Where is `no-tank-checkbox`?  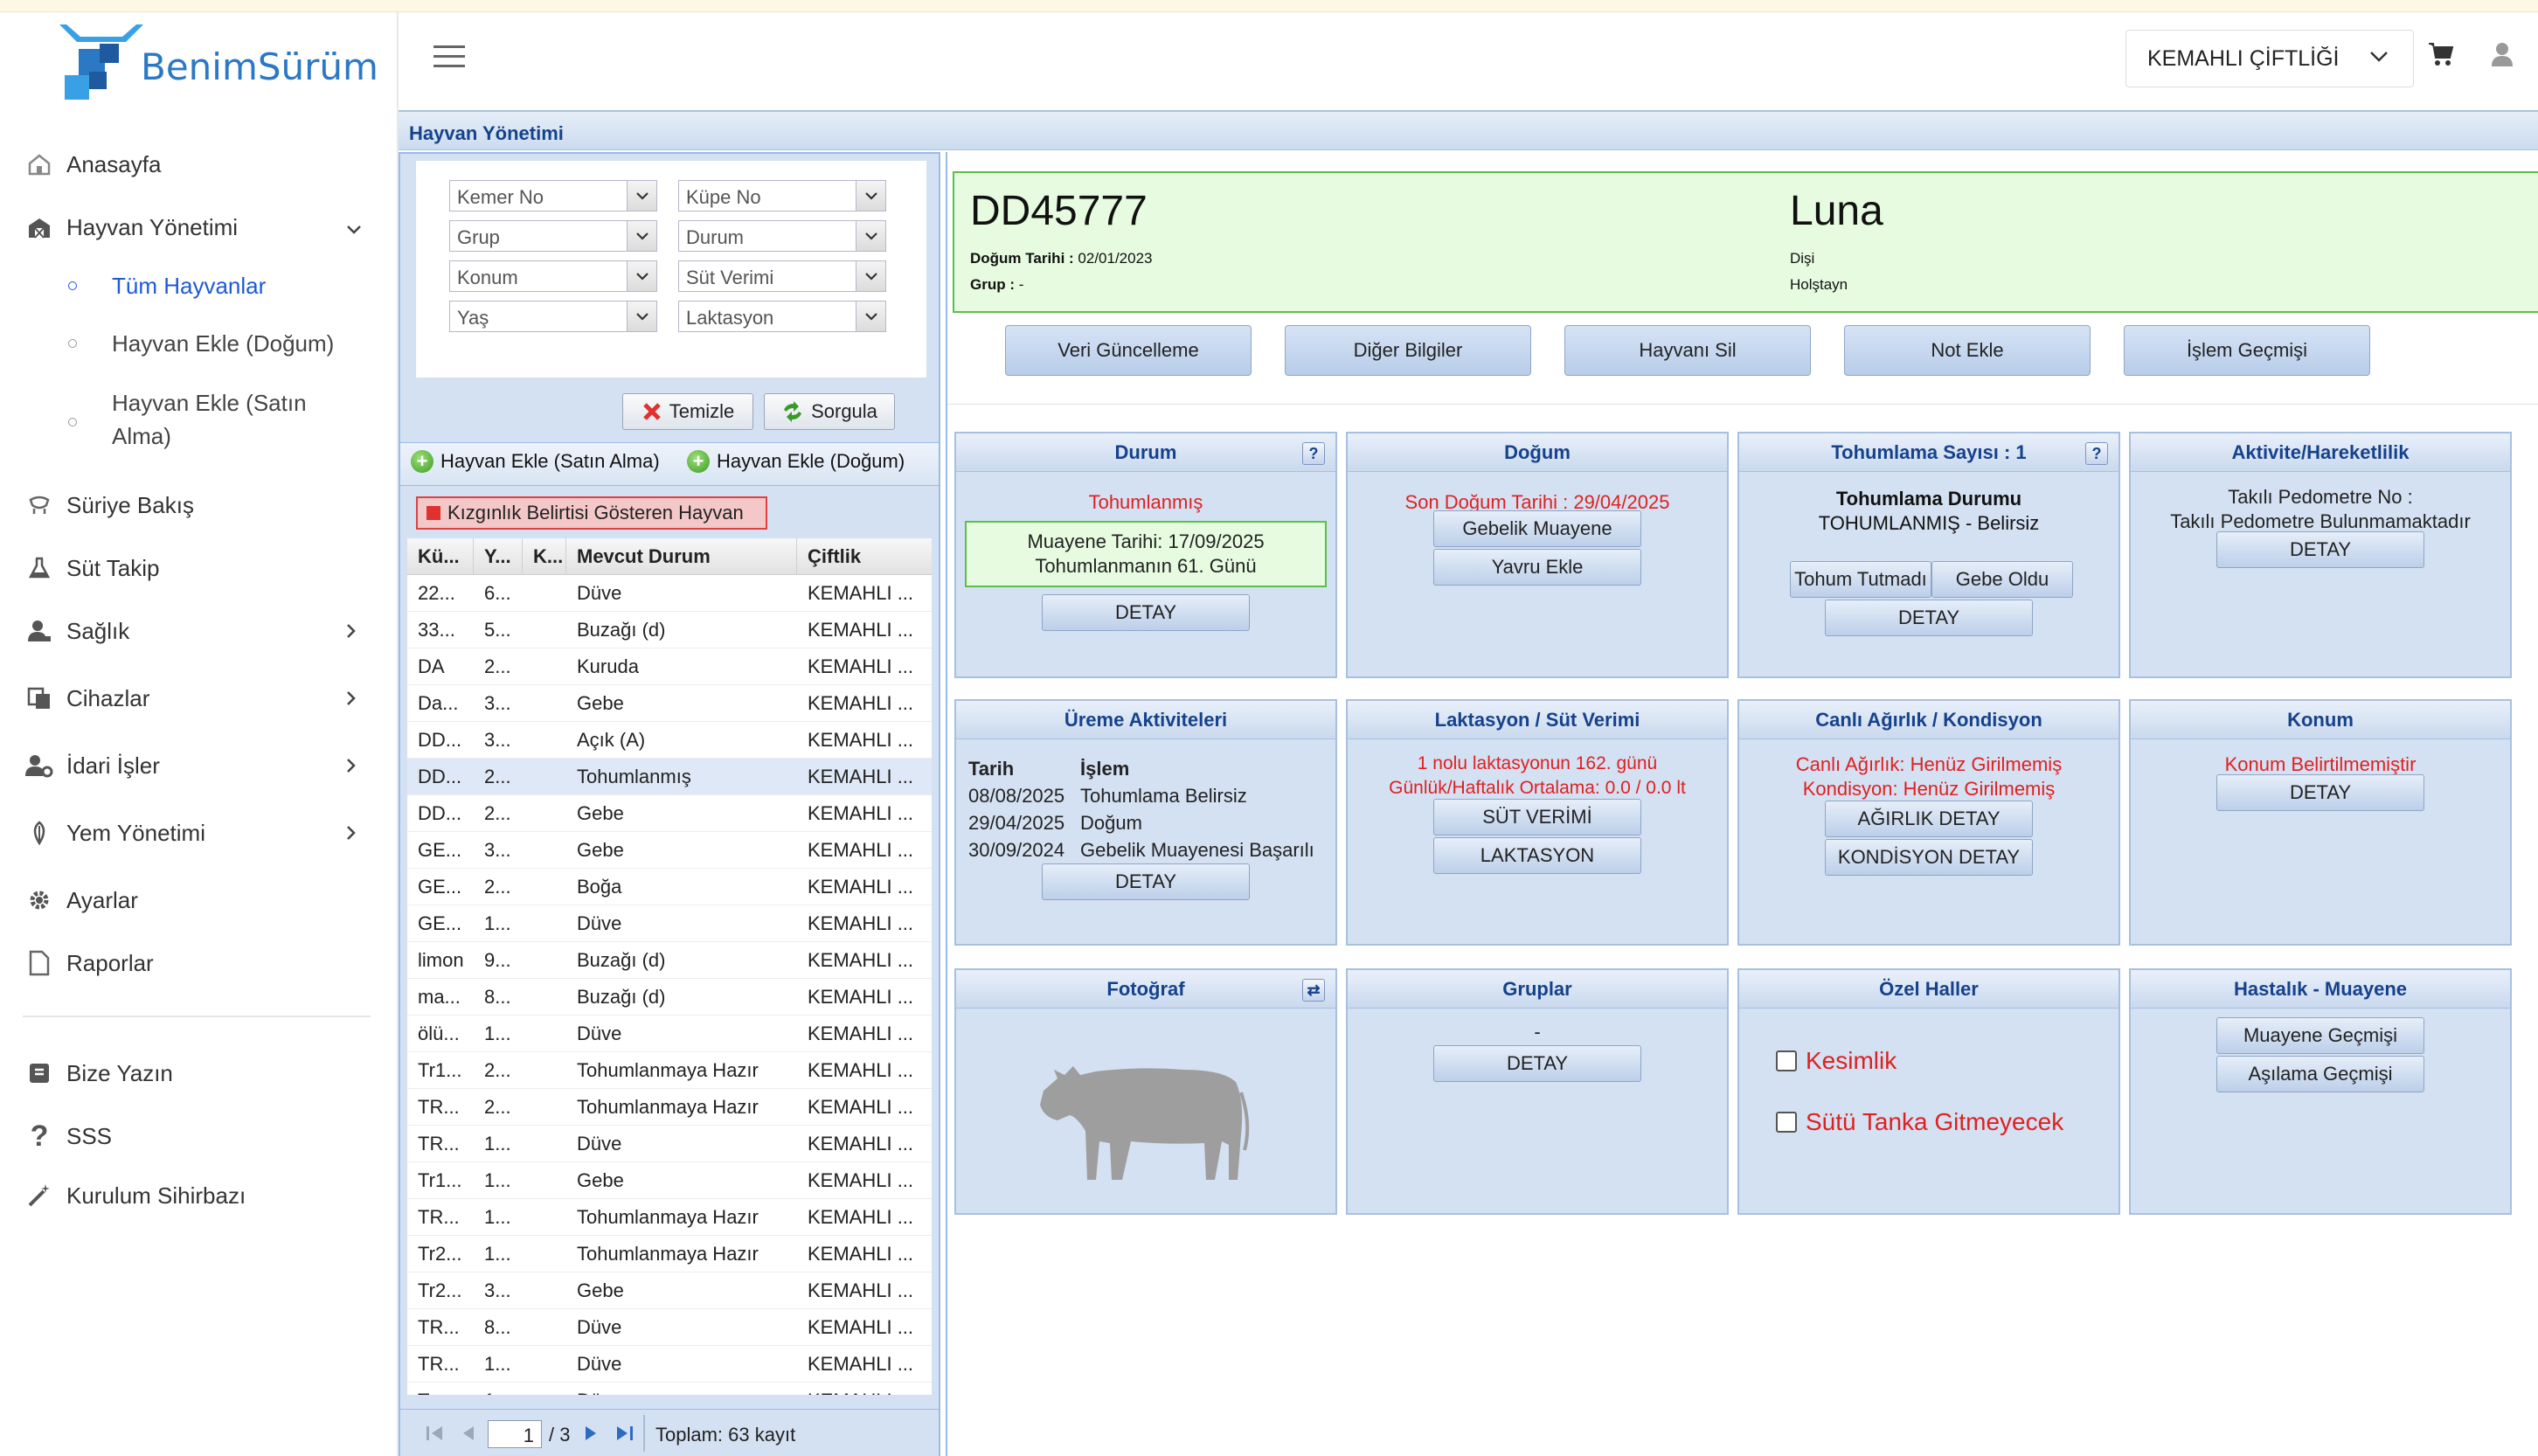
no-tank-checkbox is located at coordinates (1787, 1122).